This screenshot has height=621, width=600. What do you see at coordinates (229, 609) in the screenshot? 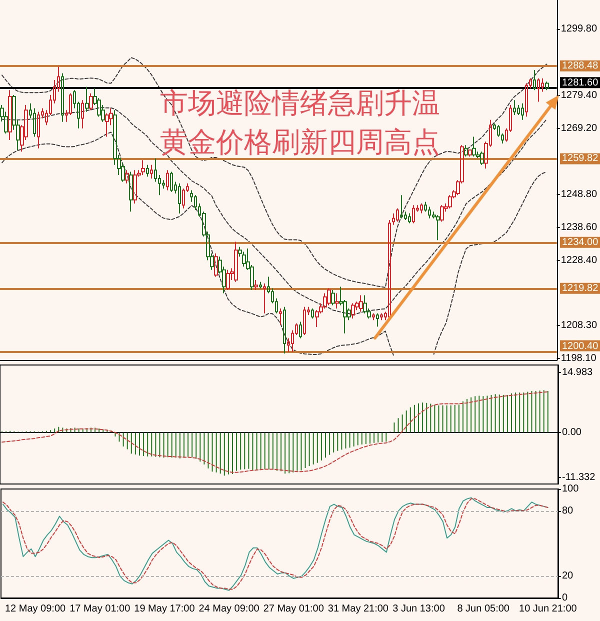
I see `x-tick-label: 24 May 09:00` at bounding box center [229, 609].